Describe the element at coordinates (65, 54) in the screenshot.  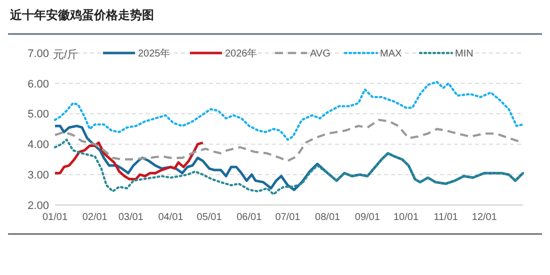
I see `y-axis-title: 元/斤` at that location.